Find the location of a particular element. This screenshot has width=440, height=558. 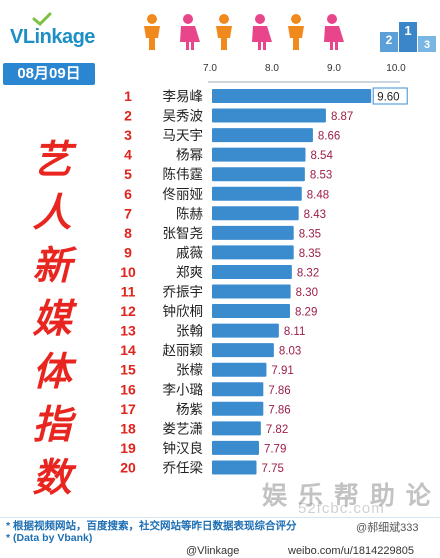

people-icons is located at coordinates (244, 32).